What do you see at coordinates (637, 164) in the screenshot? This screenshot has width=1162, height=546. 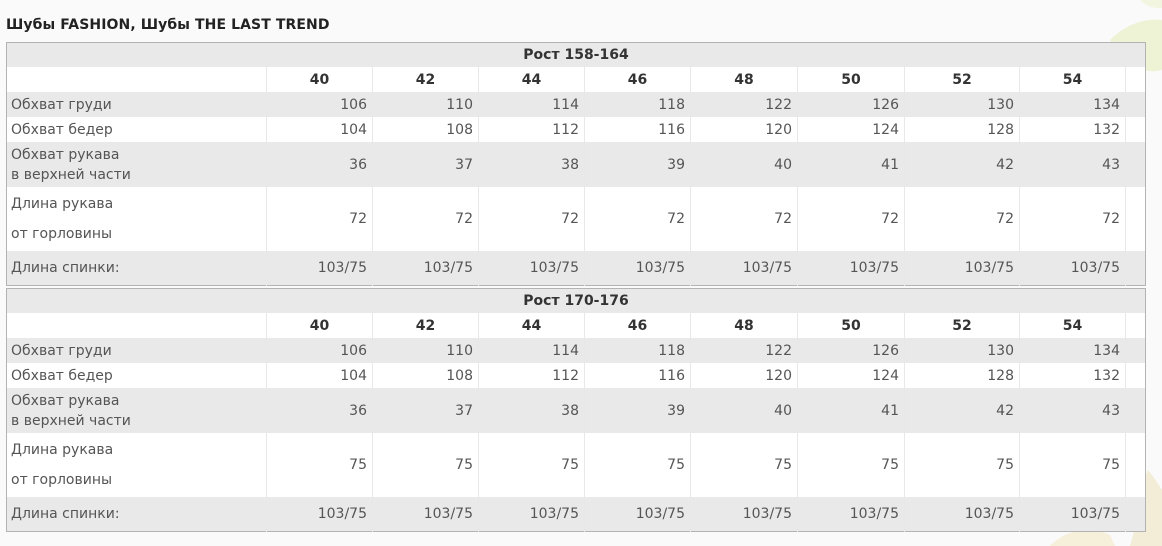 I see `value-cell: 39` at bounding box center [637, 164].